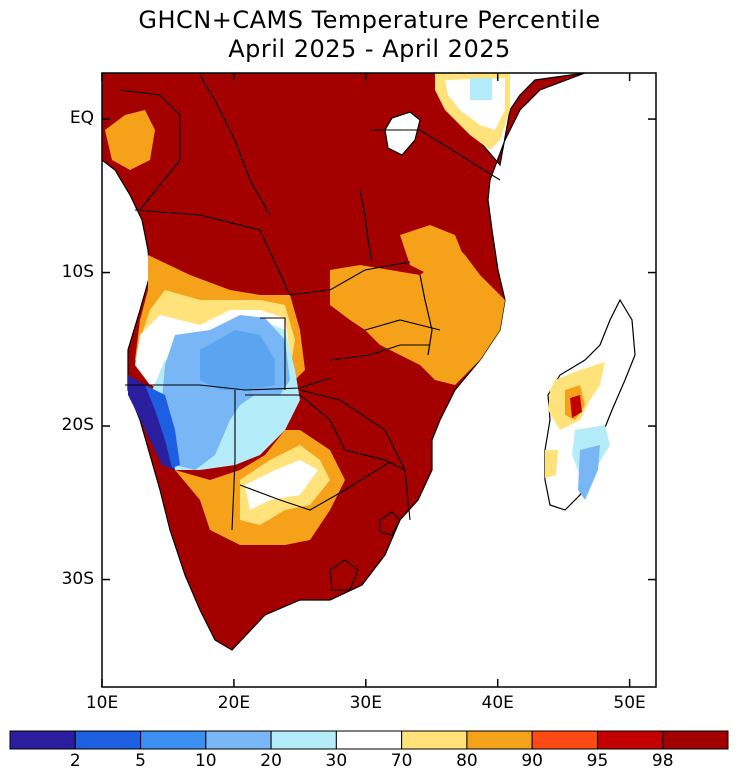  What do you see at coordinates (336, 761) in the screenshot?
I see `colorbar-label: 30` at bounding box center [336, 761].